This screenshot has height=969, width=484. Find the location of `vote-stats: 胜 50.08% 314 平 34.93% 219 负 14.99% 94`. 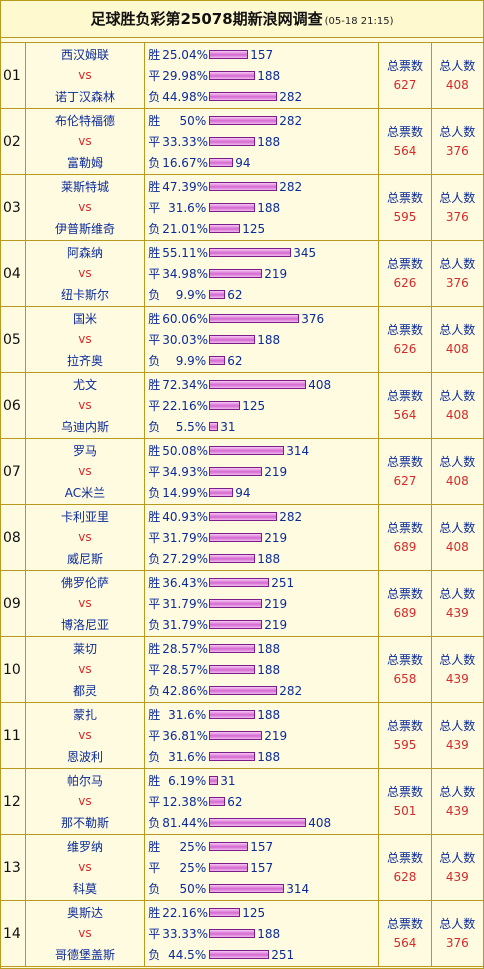

vote-stats: 胜 50.08% 314 平 34.93% 219 负 14.99% 94 is located at coordinates (262, 471).